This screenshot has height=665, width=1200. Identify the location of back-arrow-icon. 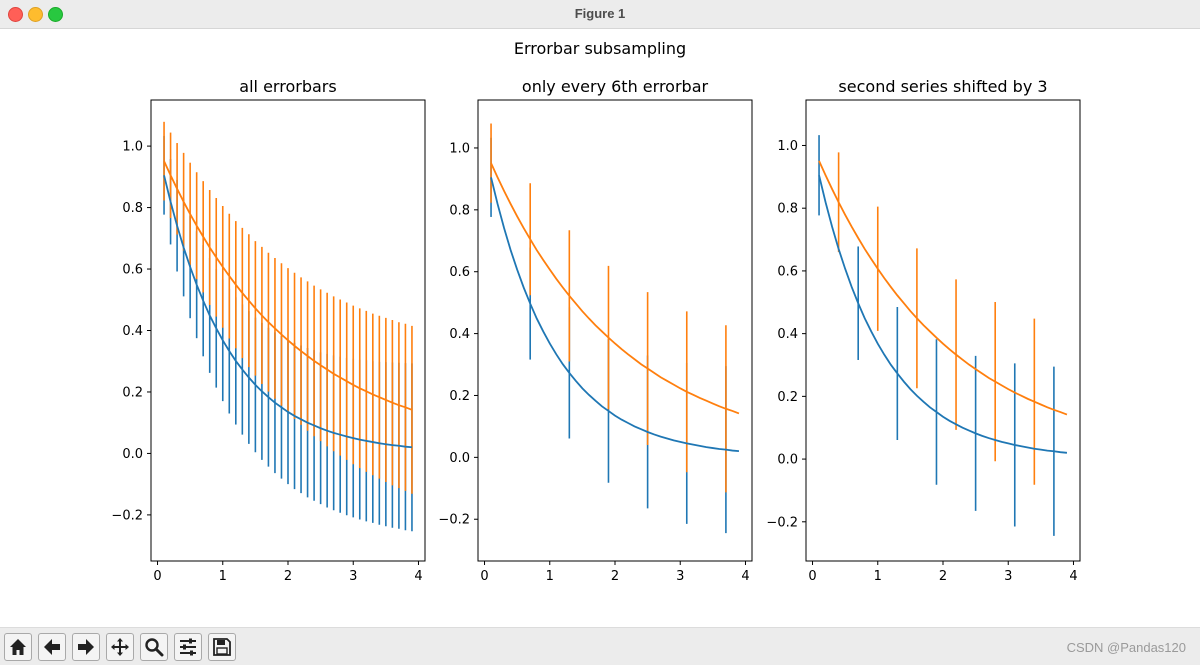
(52, 647).